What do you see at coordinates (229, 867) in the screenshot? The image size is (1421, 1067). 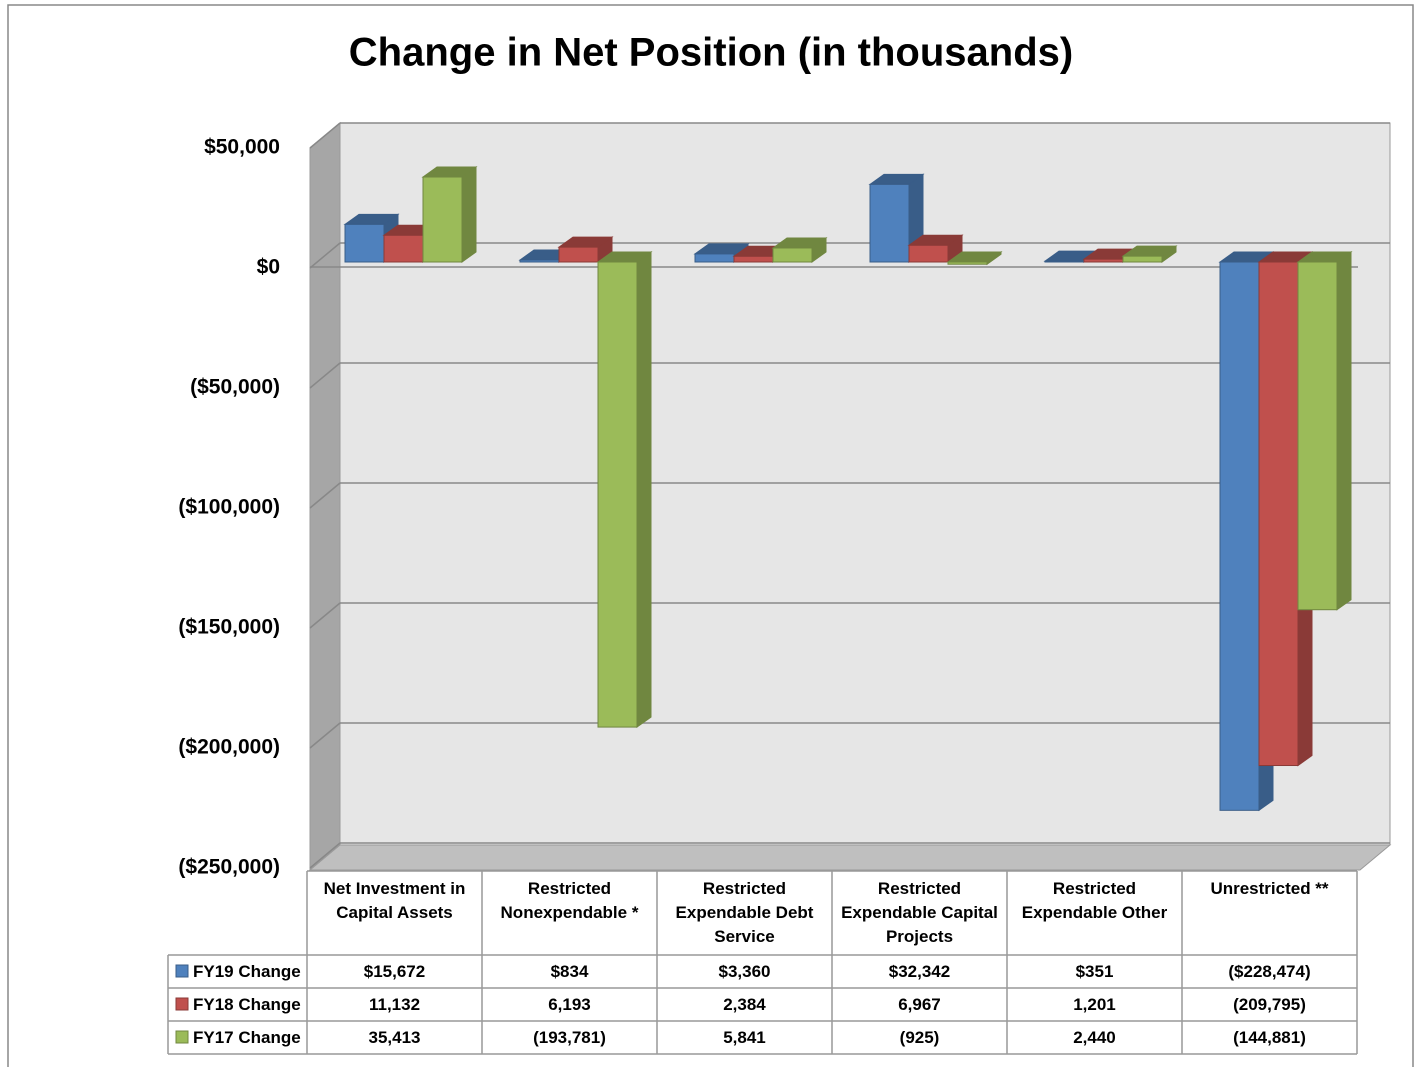 I see `y-tick-label: ($250,000)` at bounding box center [229, 867].